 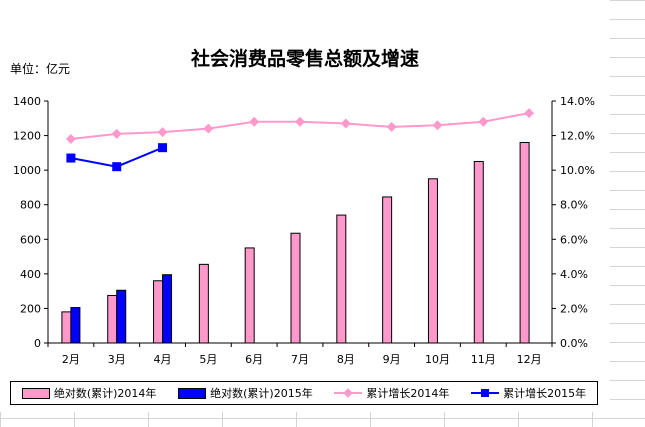 What do you see at coordinates (574, 274) in the screenshot?
I see `y-right-tick-label: 4.0%` at bounding box center [574, 274].